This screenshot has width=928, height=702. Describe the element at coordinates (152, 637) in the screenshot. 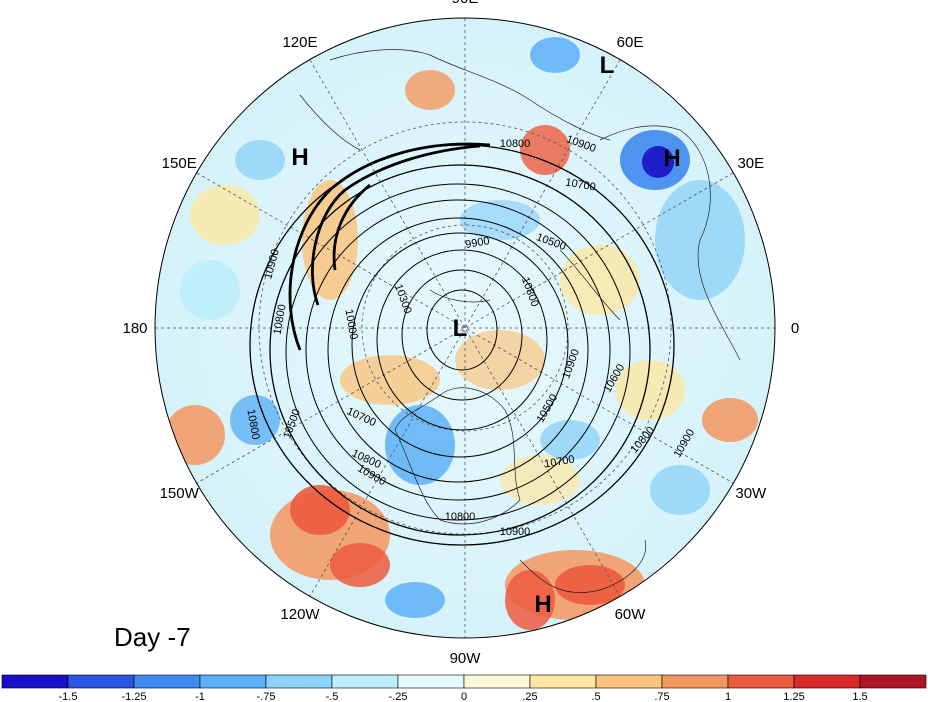

I see `panel-label: Day -7` at that location.